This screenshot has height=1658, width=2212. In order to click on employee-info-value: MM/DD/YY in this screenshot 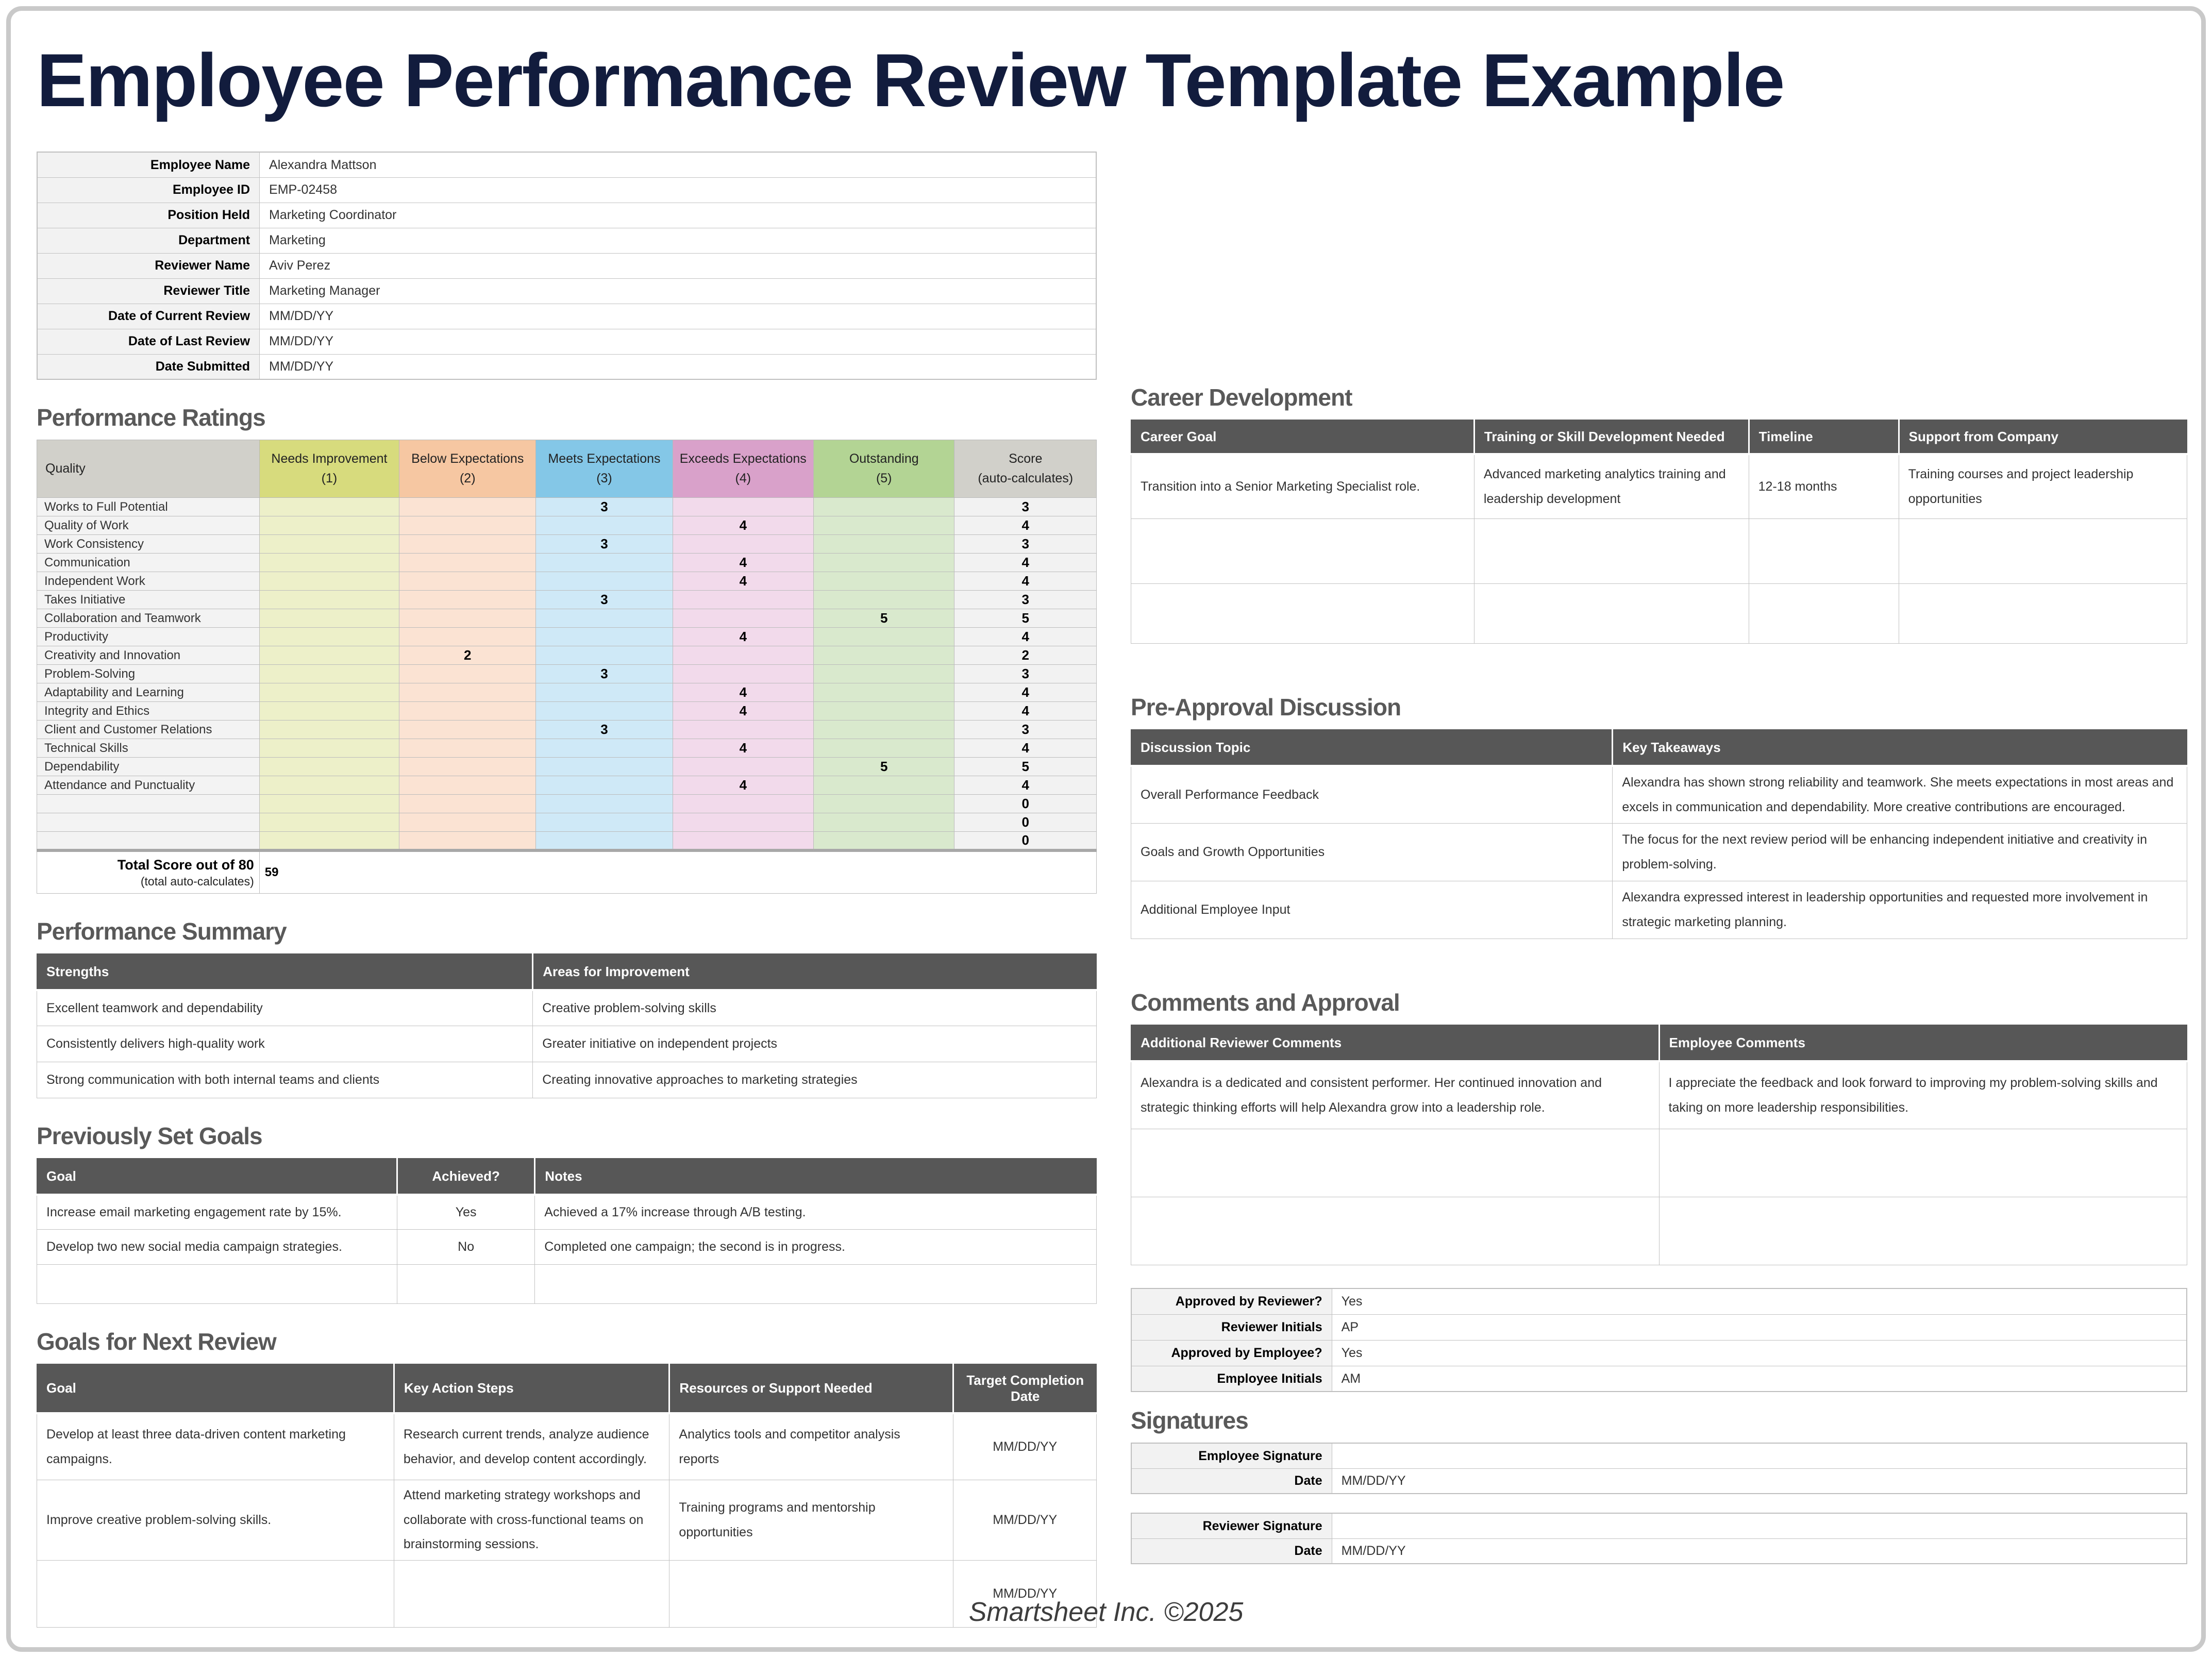, I will do `click(678, 316)`.